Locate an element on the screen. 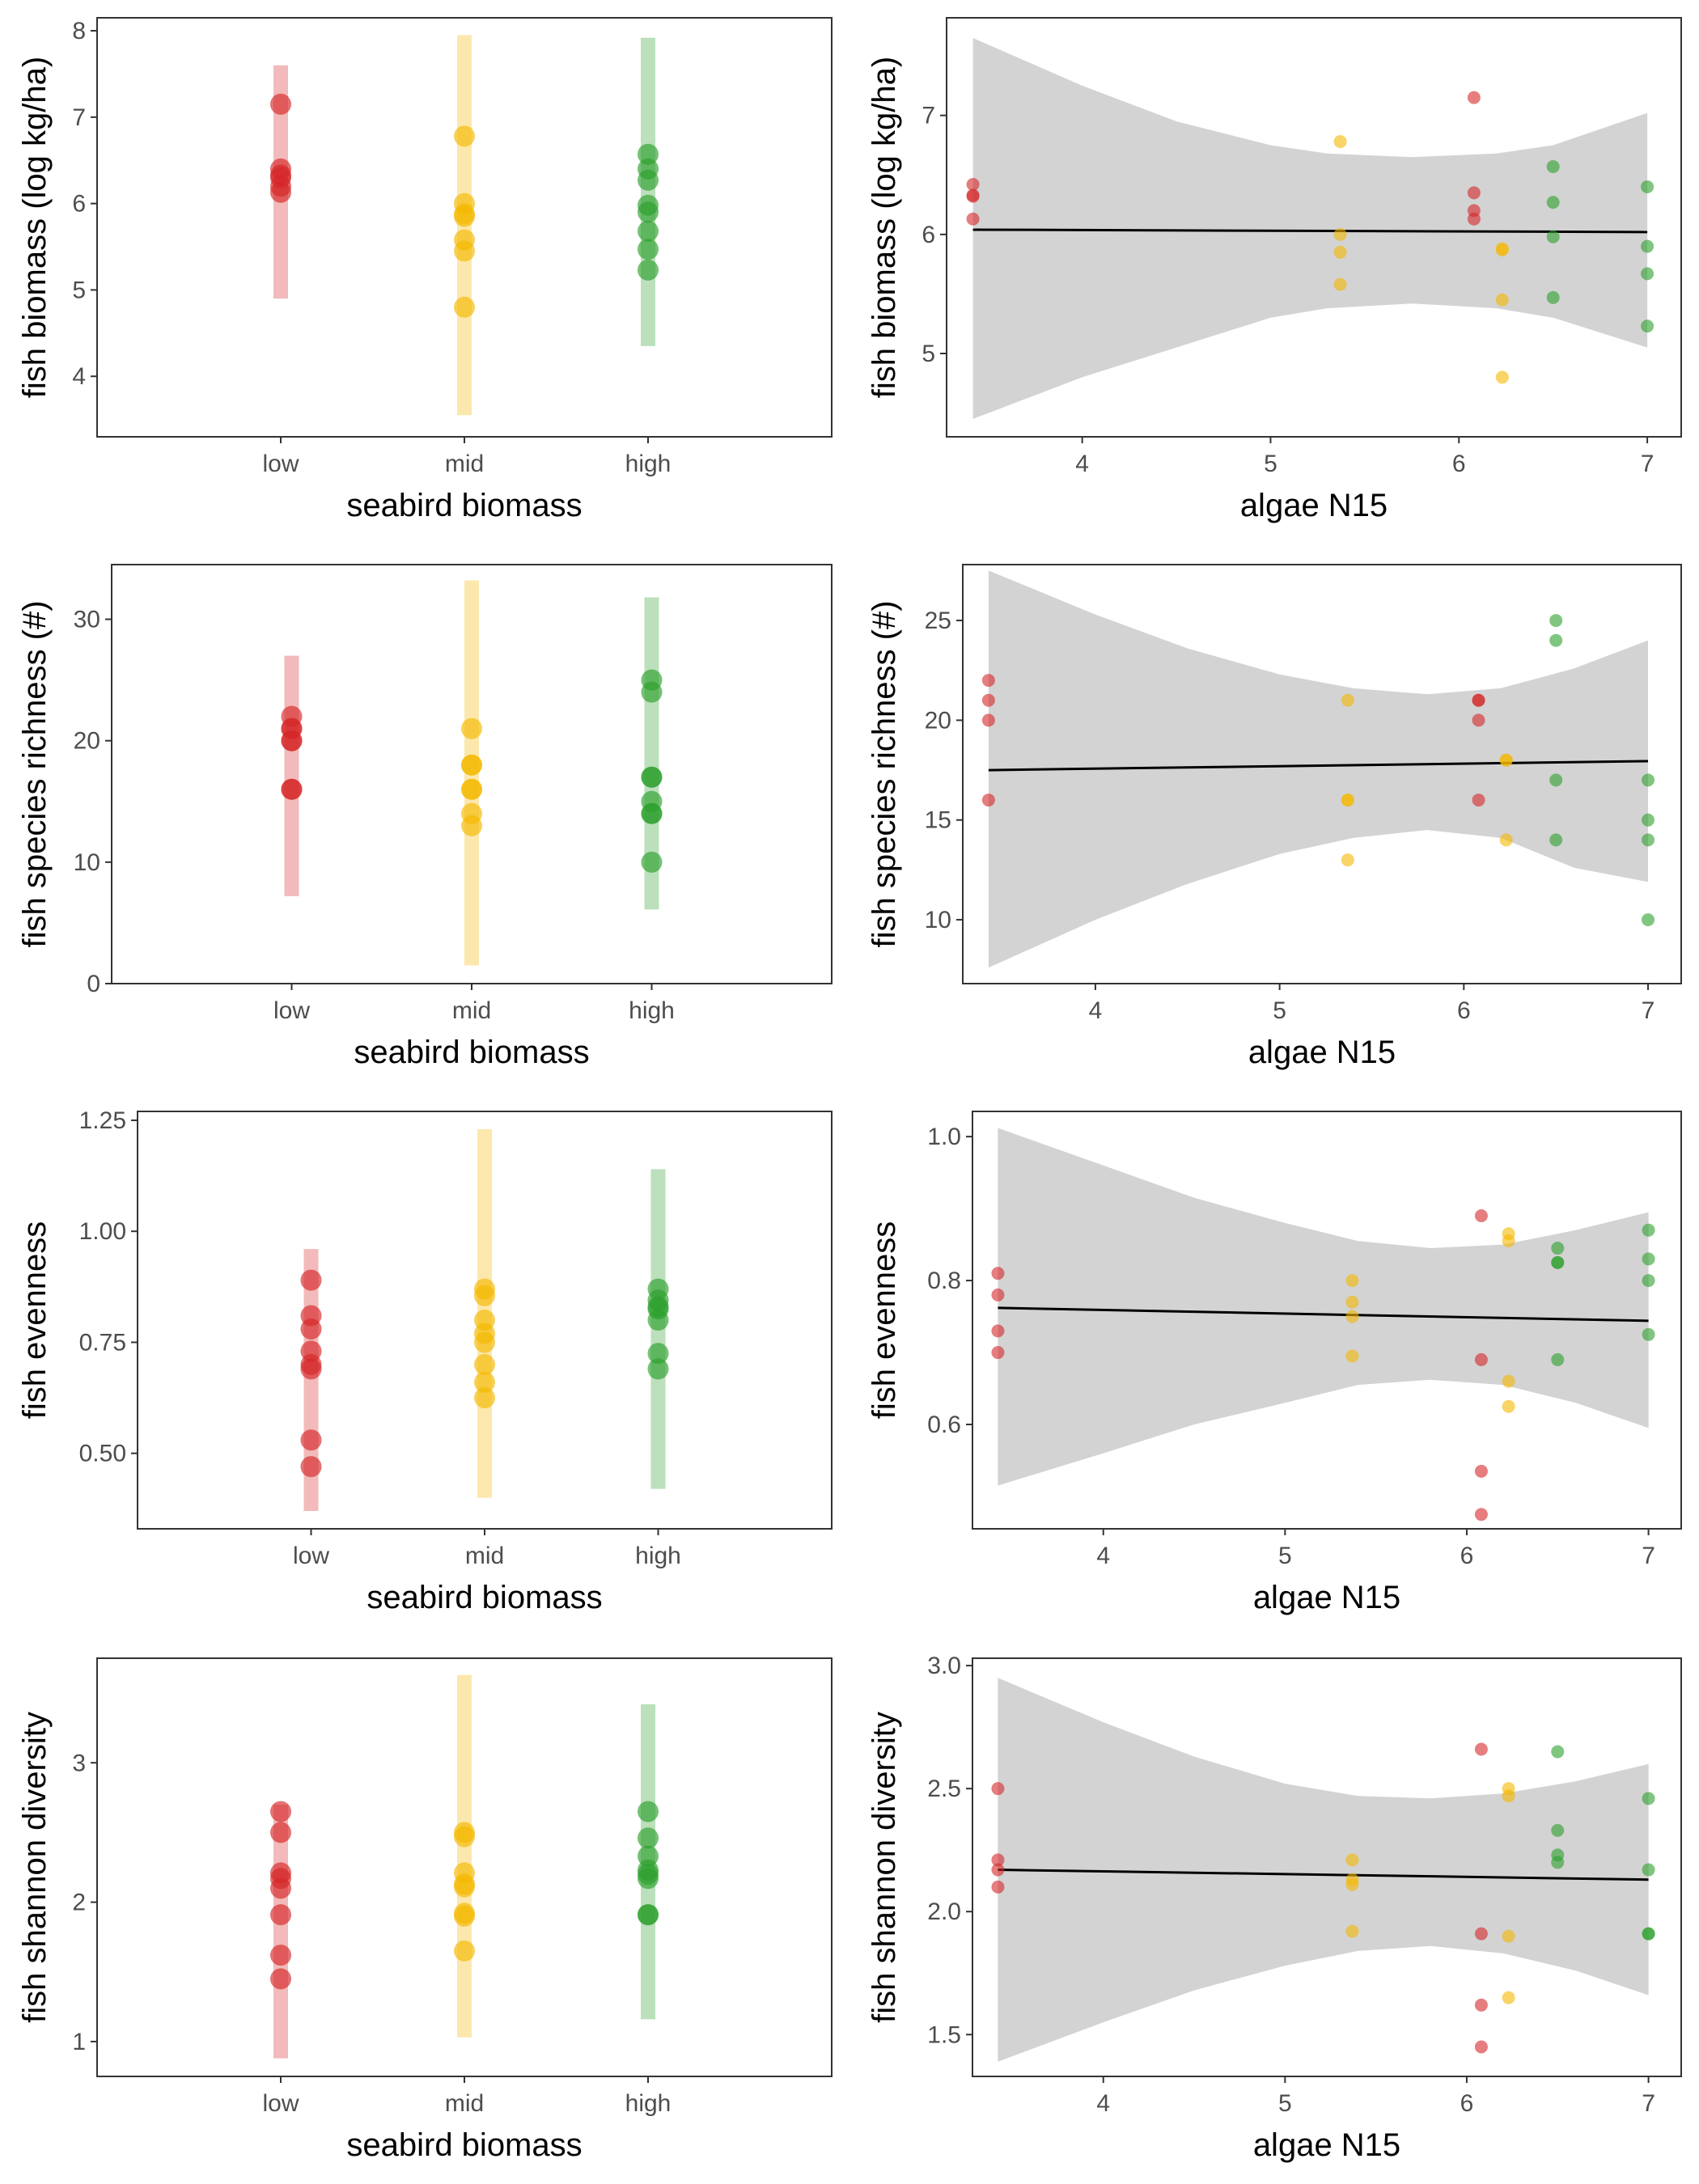 This screenshot has height=2184, width=1699. y-tick-label: 15 is located at coordinates (938, 820).